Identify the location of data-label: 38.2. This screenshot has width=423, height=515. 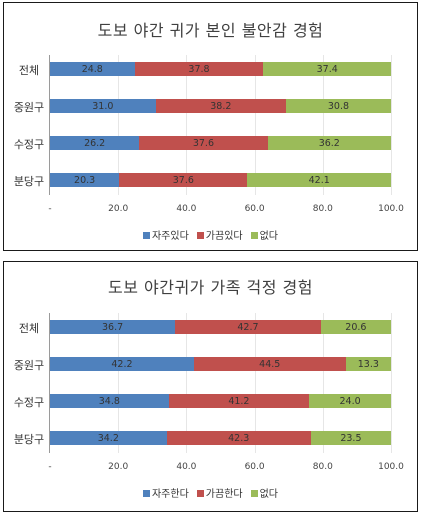
(221, 106).